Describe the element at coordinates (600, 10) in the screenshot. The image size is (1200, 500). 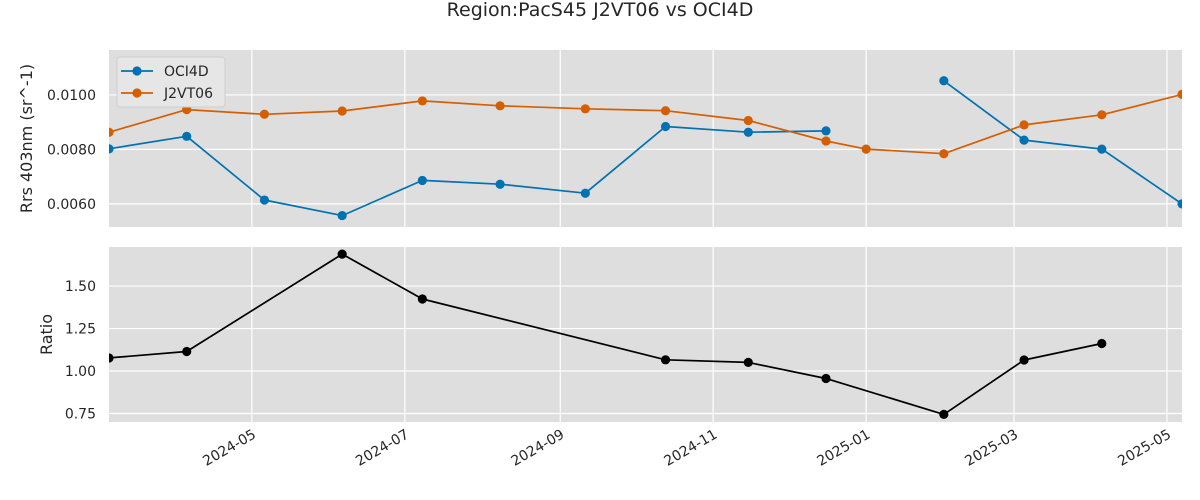
I see `chart-title: Region:PacS45 J2VT06 vs OCI4D` at that location.